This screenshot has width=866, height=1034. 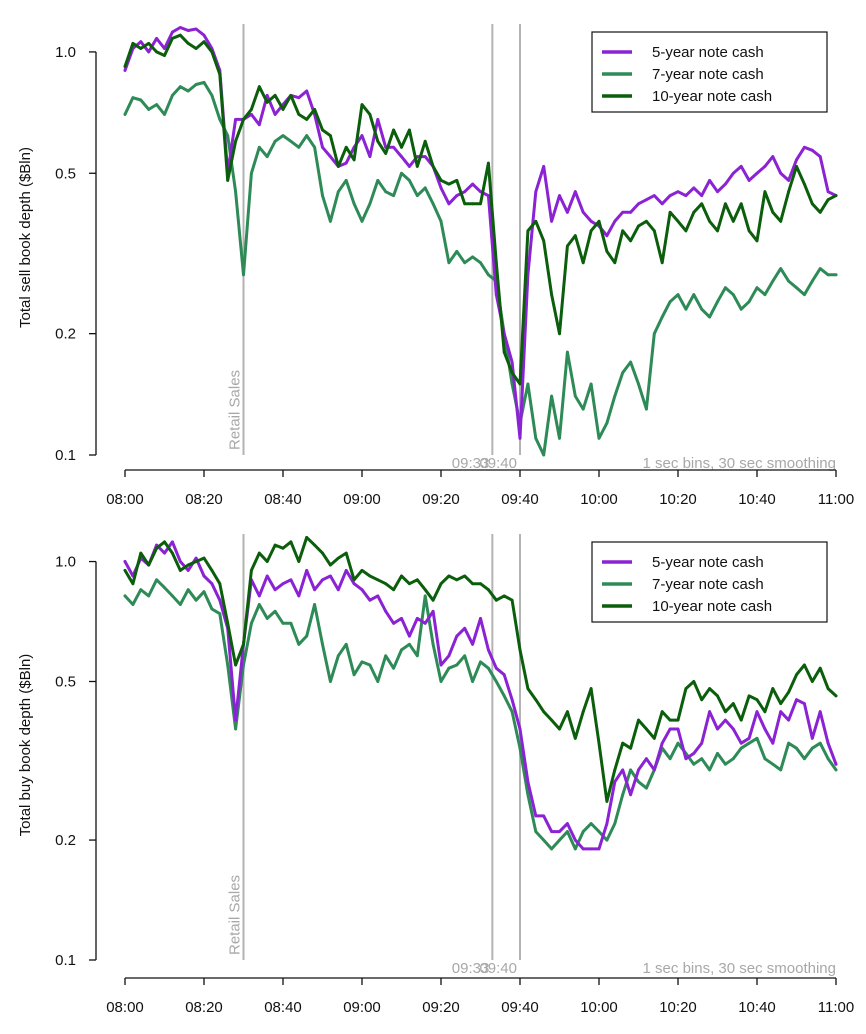 I want to click on legend-box, so click(x=709, y=582).